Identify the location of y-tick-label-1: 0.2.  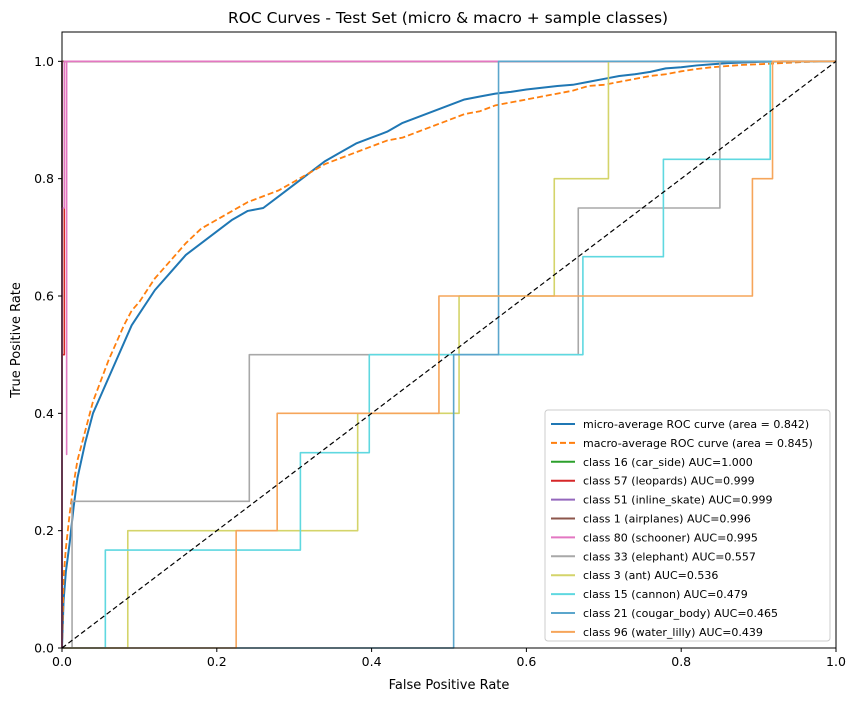
(44, 530).